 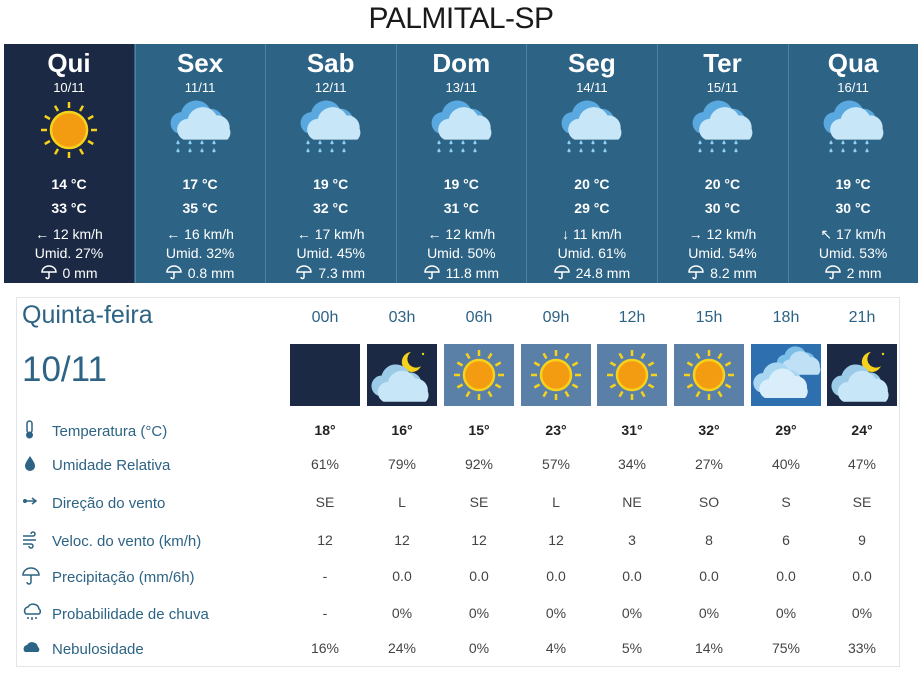 I want to click on cell: S, so click(x=786, y=502).